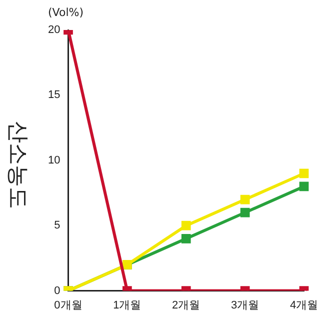 This screenshot has width=329, height=325. I want to click on y-tick-label: 5, so click(57, 226).